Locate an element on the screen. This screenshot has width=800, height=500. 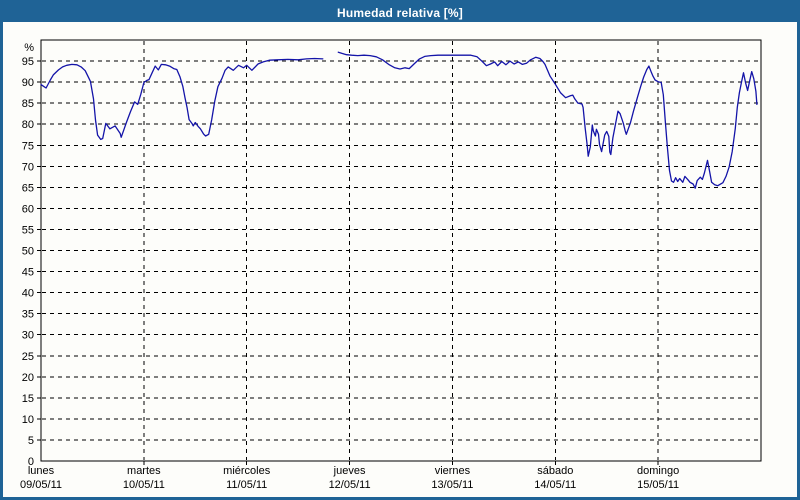
y-tick-label: 20 is located at coordinates (28, 378).